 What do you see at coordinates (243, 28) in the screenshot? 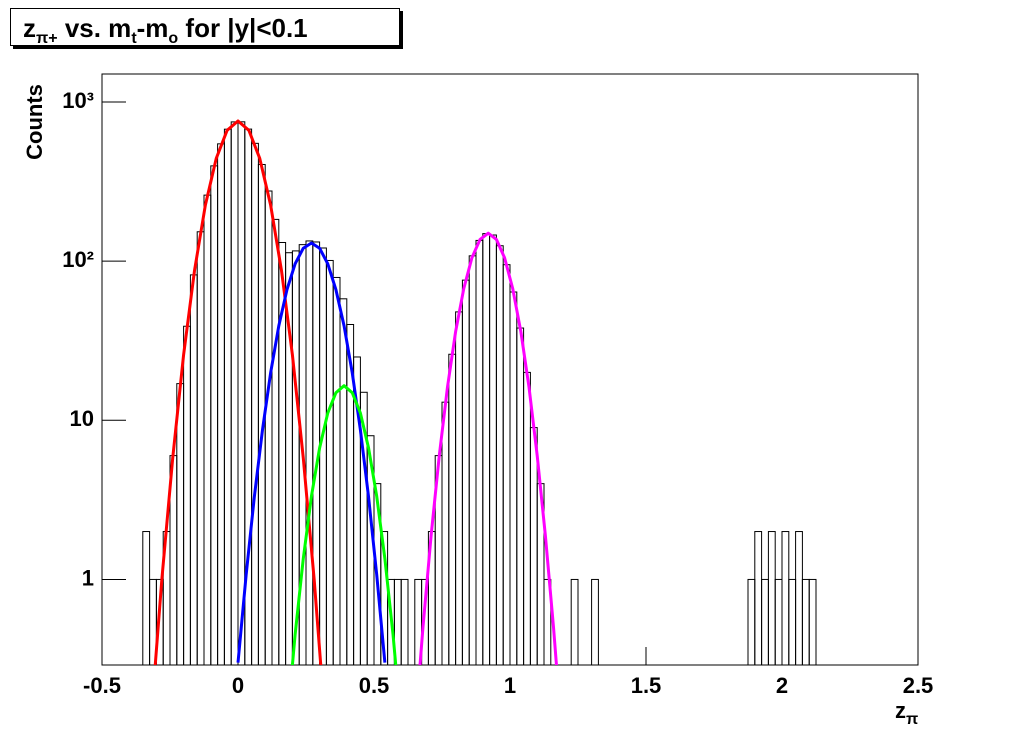
I see `text-run: for |y|<0.1` at bounding box center [243, 28].